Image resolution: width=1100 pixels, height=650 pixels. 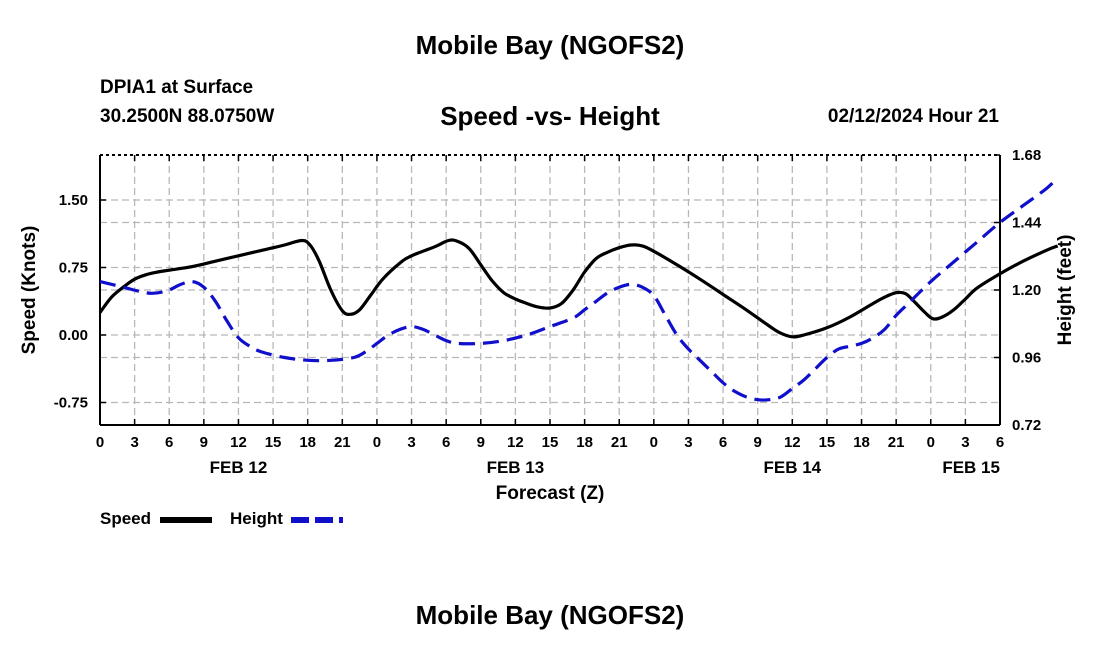 I want to click on date-label: FEB 14, so click(x=792, y=467).